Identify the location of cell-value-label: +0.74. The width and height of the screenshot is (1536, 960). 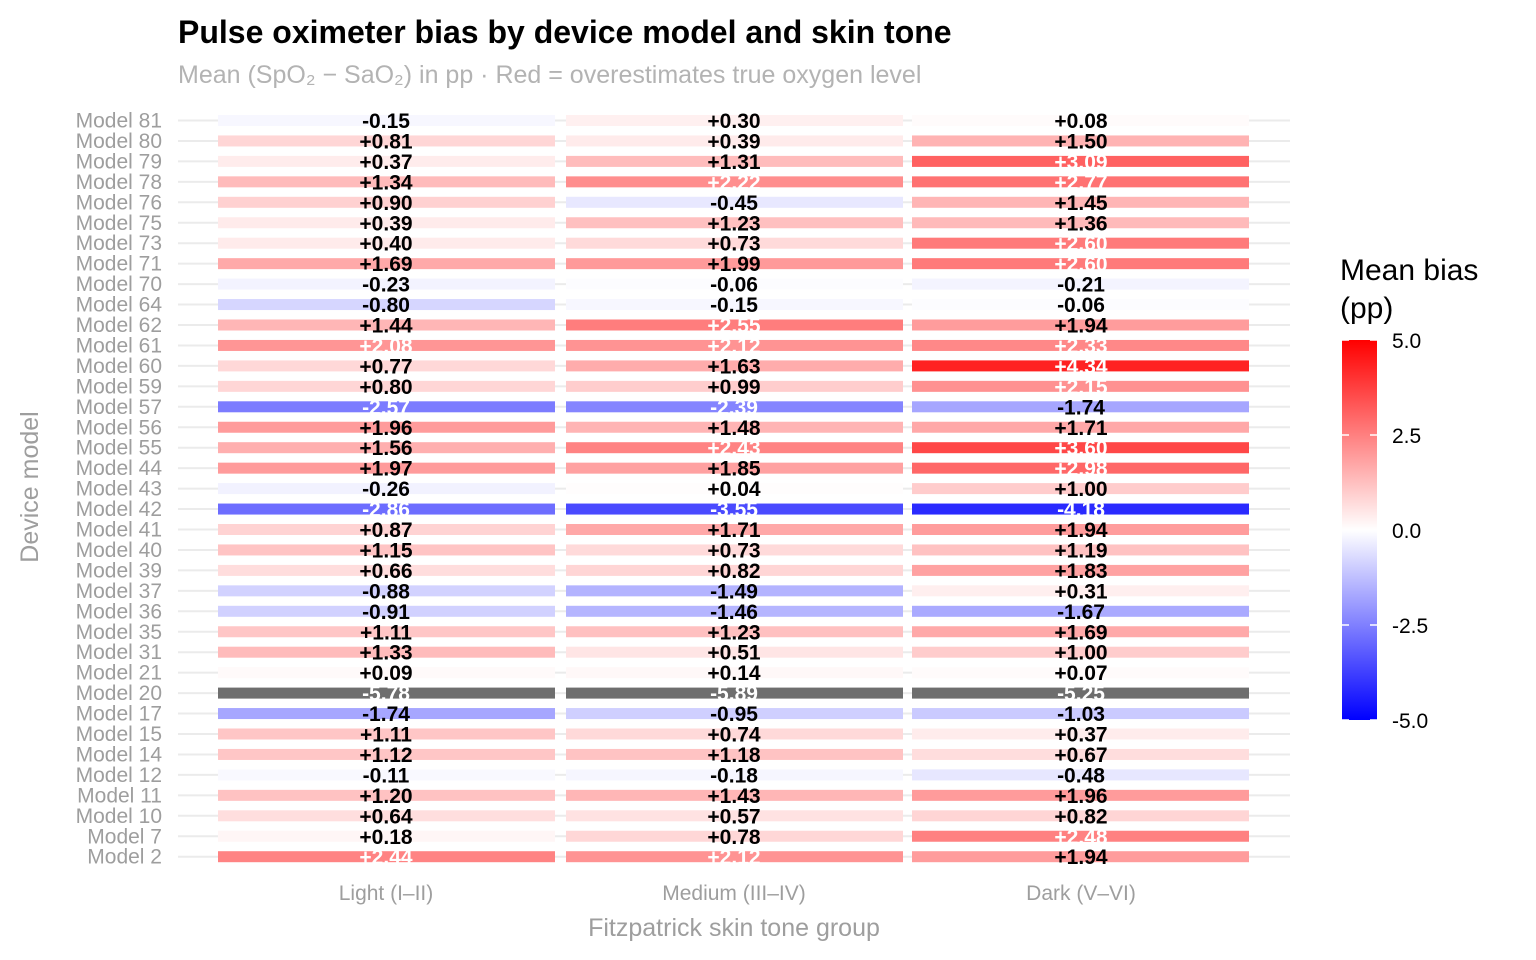
(733, 735).